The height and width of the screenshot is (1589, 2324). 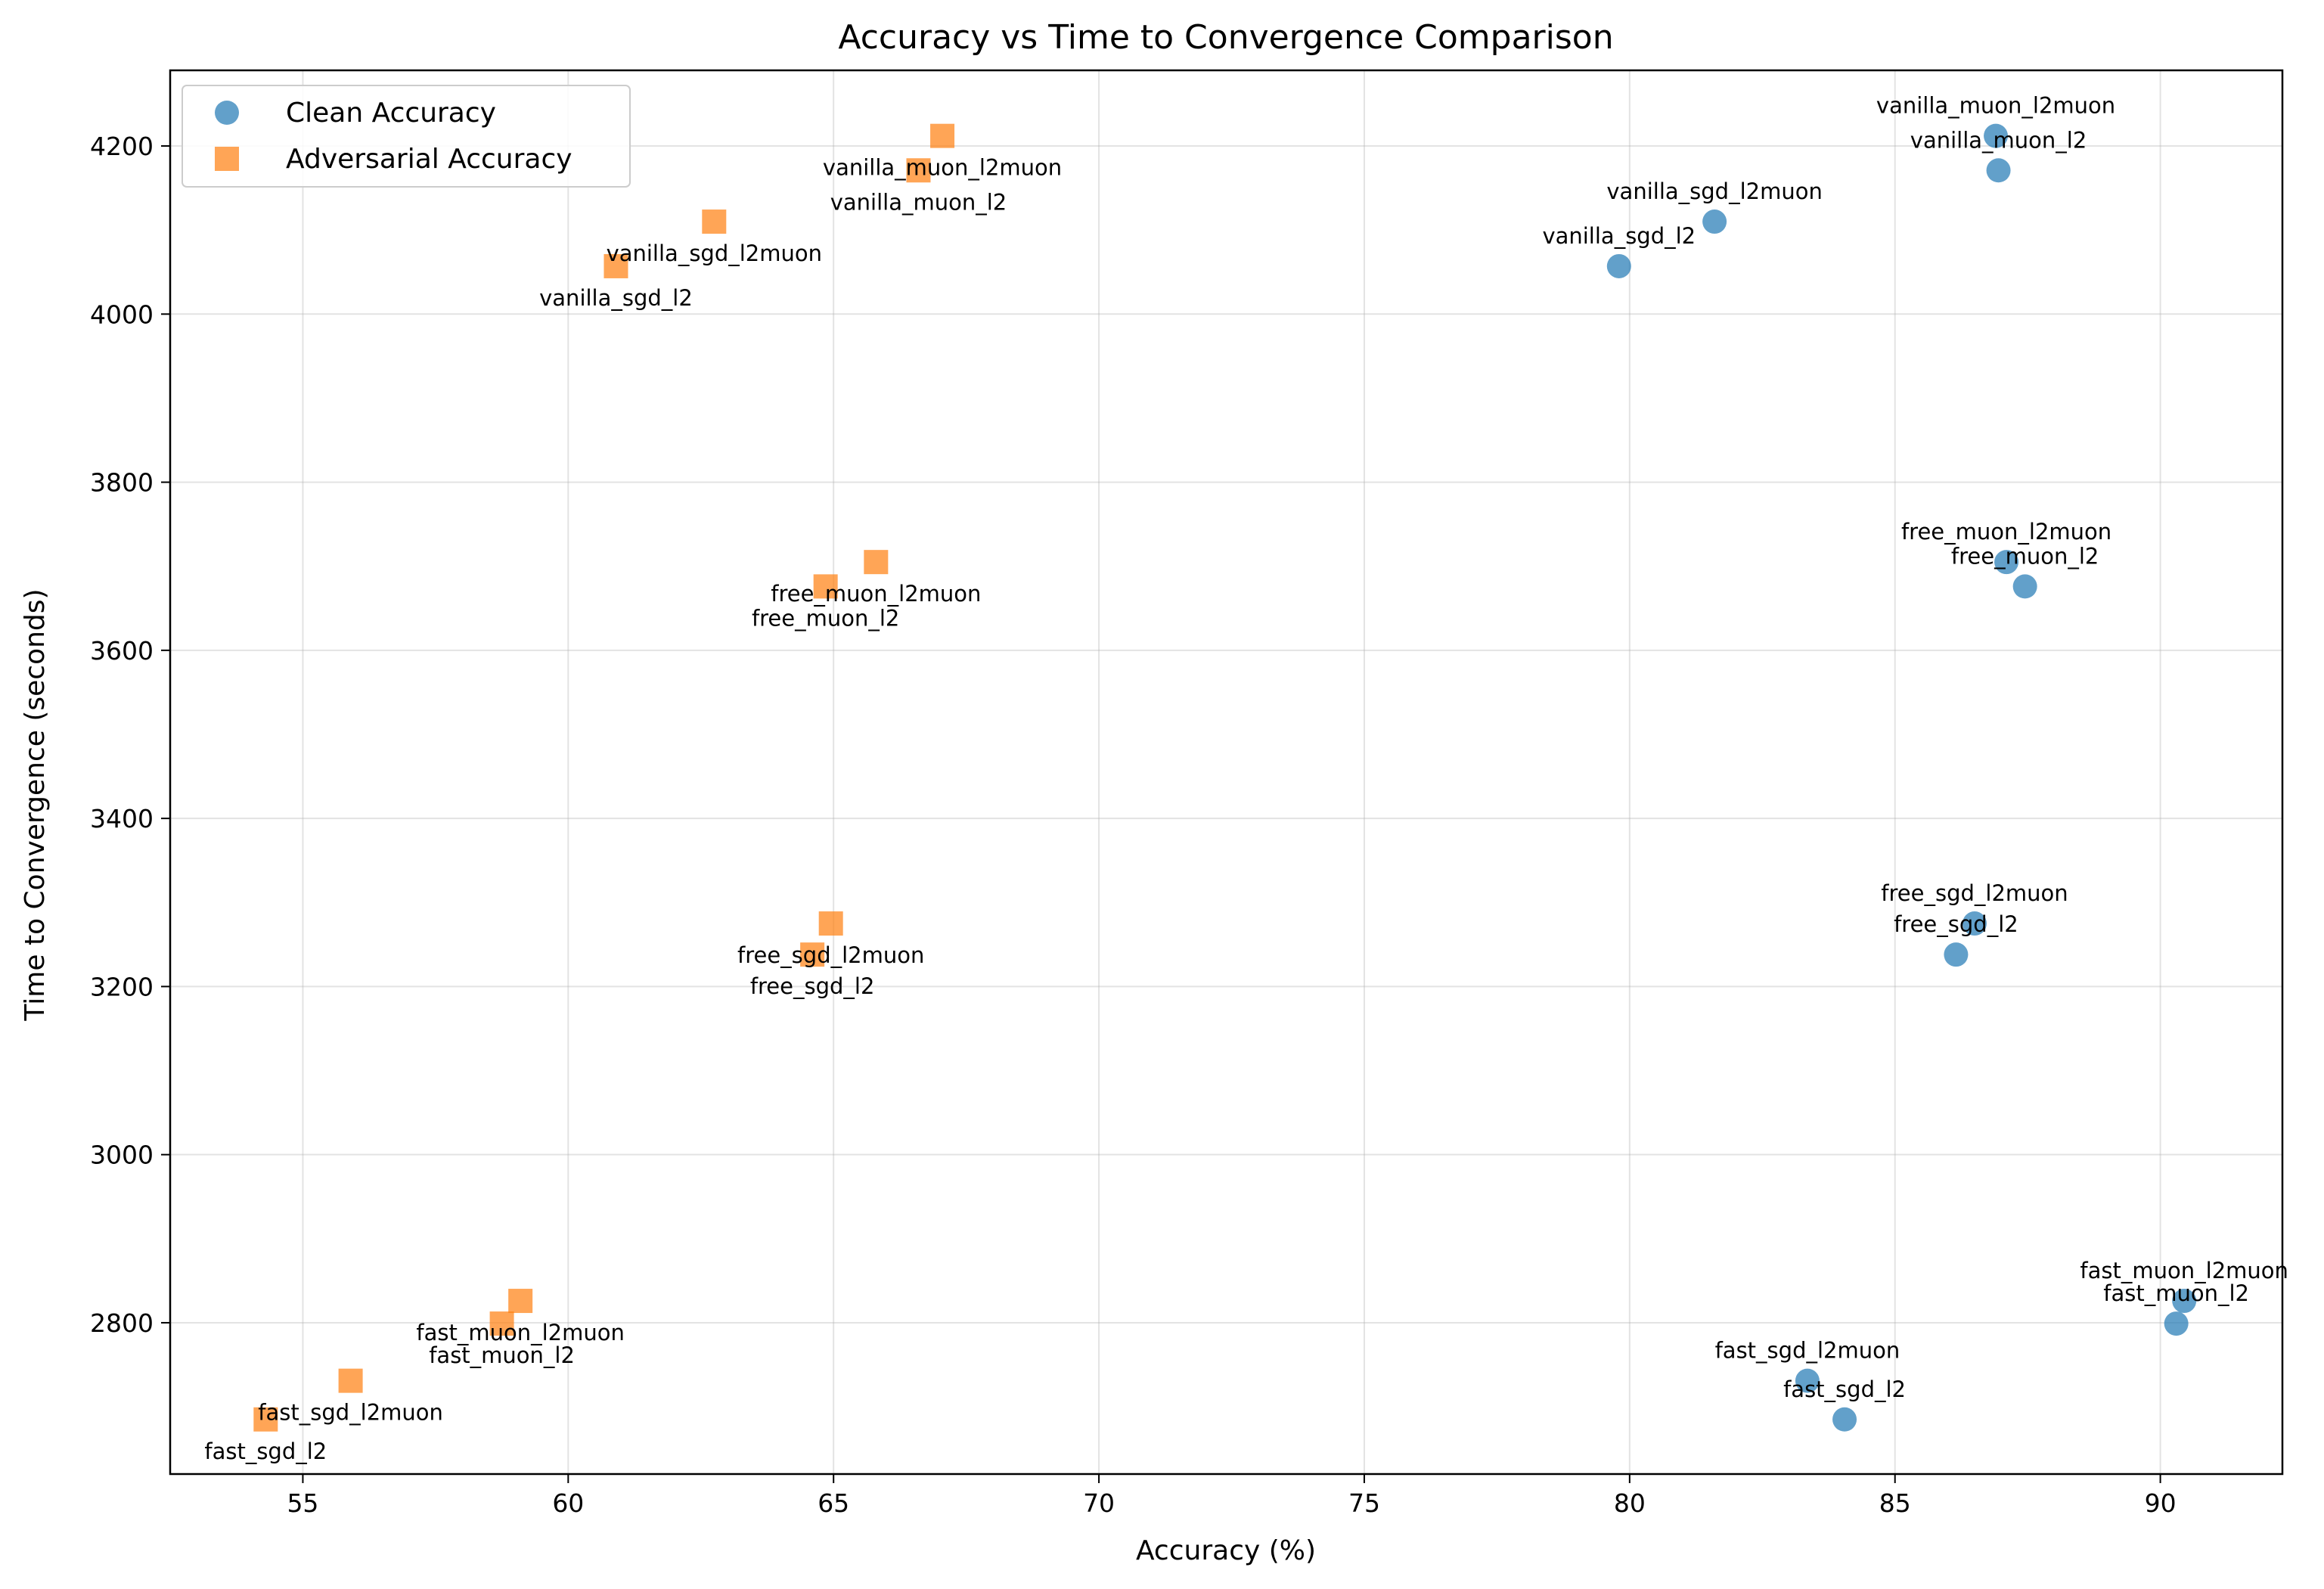 I want to click on clean-point-label: fast_muon_l2, so click(x=2176, y=1293).